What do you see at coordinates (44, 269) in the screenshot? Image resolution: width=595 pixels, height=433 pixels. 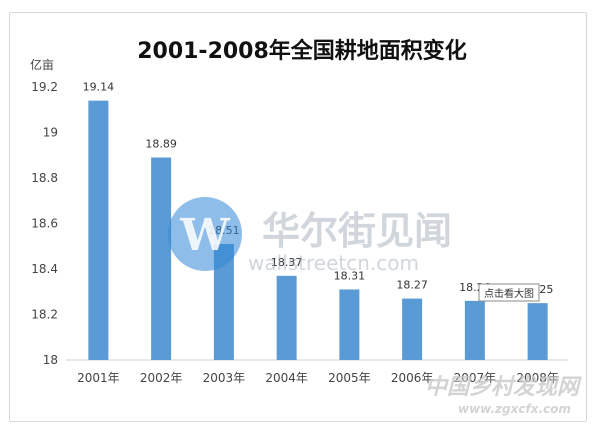 I see `y-tick-label: 18.4` at bounding box center [44, 269].